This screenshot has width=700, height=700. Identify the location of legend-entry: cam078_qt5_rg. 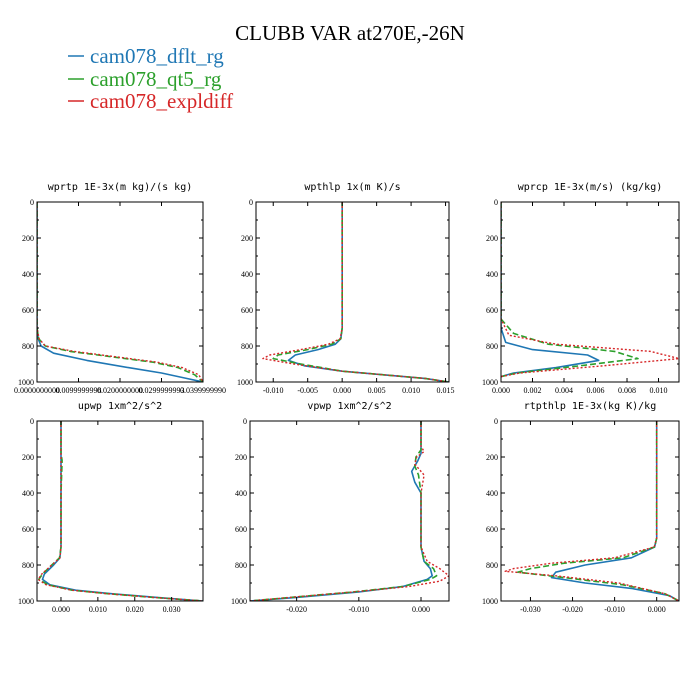
(145, 79).